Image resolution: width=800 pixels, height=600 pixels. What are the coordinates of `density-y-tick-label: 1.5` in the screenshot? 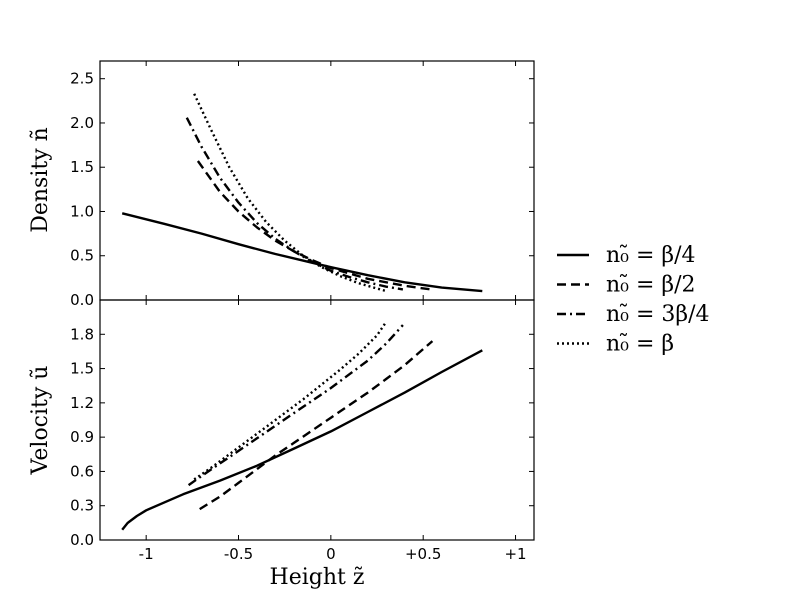 It's located at (82, 167).